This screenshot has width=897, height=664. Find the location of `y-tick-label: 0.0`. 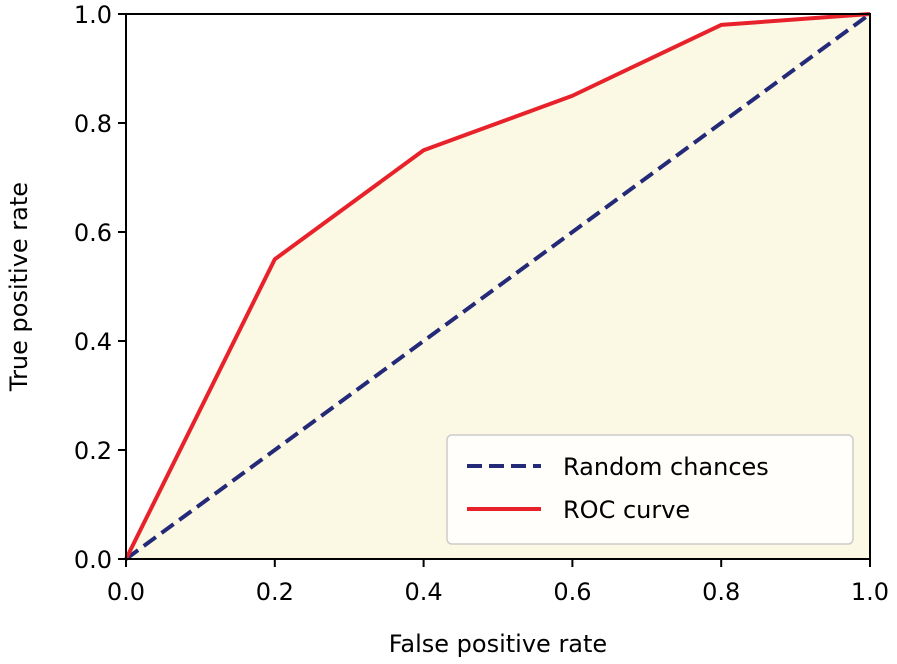

y-tick-label: 0.0 is located at coordinates (93, 560).